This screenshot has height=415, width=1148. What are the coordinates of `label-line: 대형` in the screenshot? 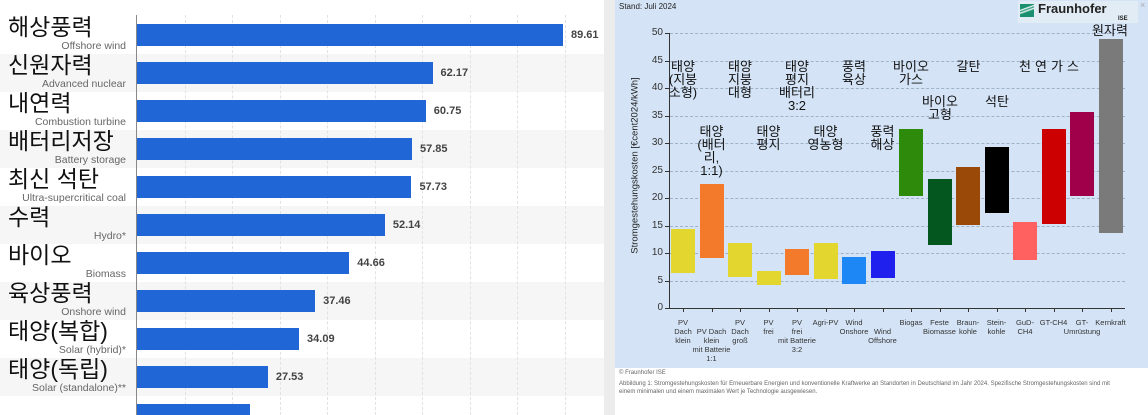 It's located at (740, 92).